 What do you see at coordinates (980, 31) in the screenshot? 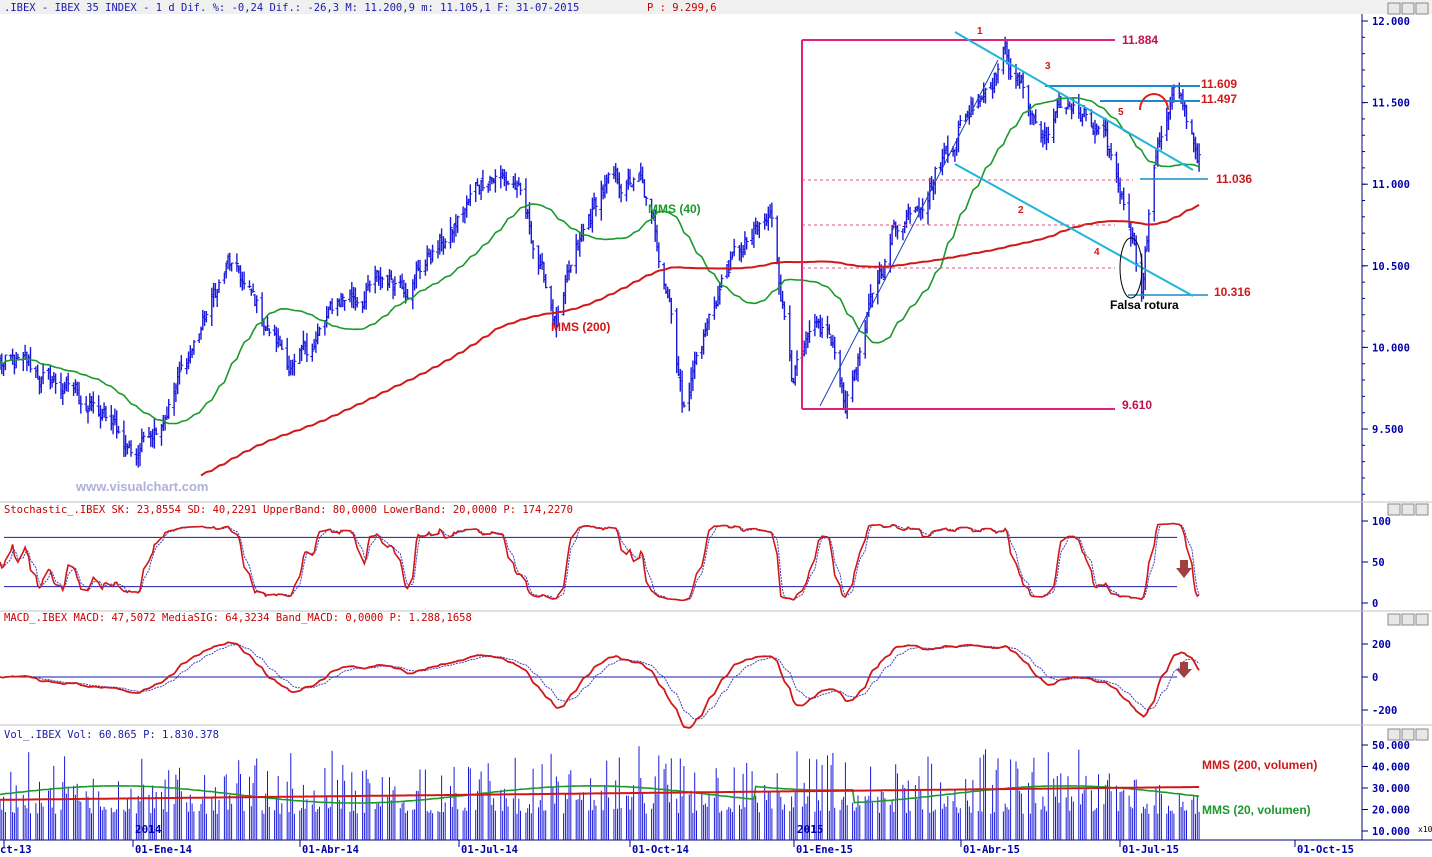
I see `pivot-label: 1` at bounding box center [980, 31].